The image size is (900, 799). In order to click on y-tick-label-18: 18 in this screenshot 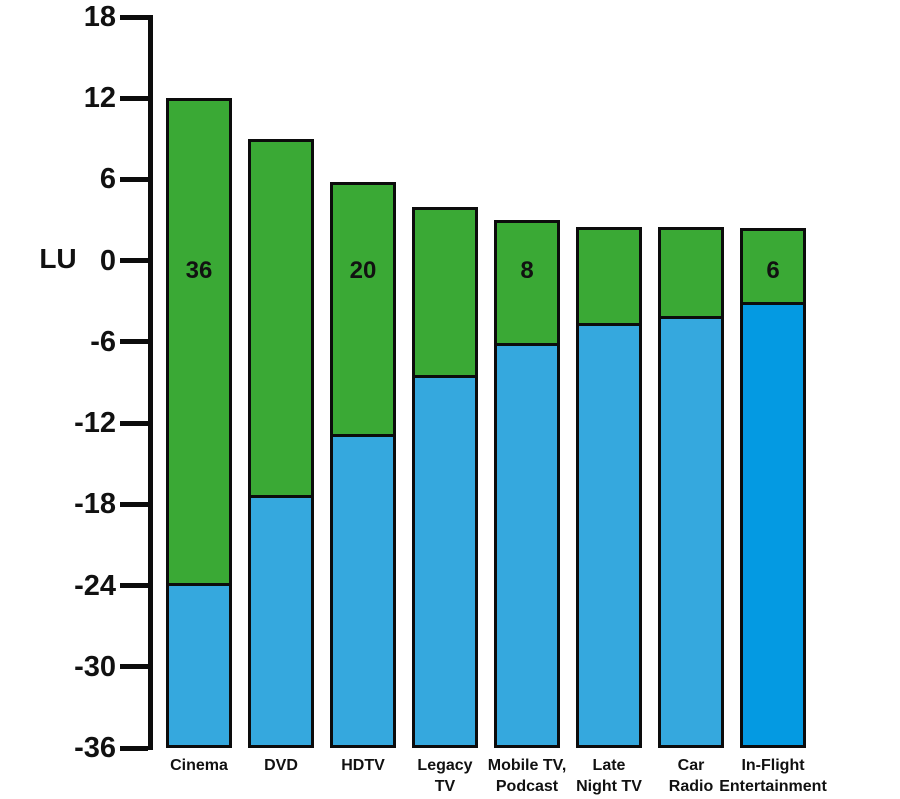, I will do `click(99, 17)`.